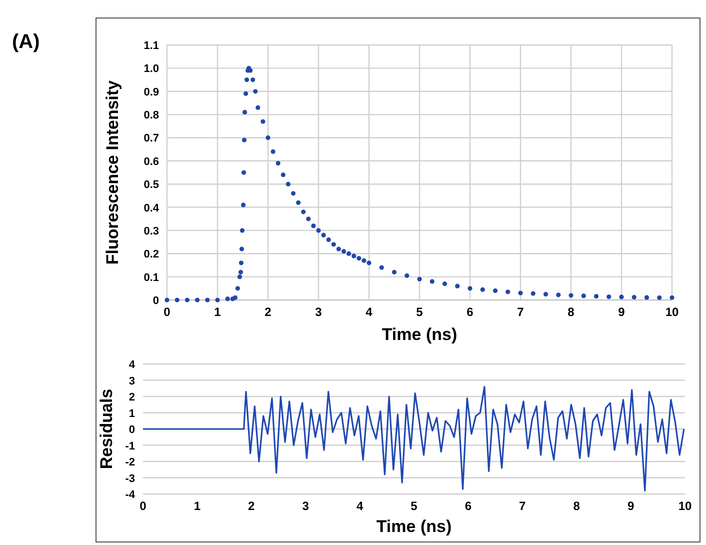  I want to click on y-tick-label: 0.5, so click(151, 185).